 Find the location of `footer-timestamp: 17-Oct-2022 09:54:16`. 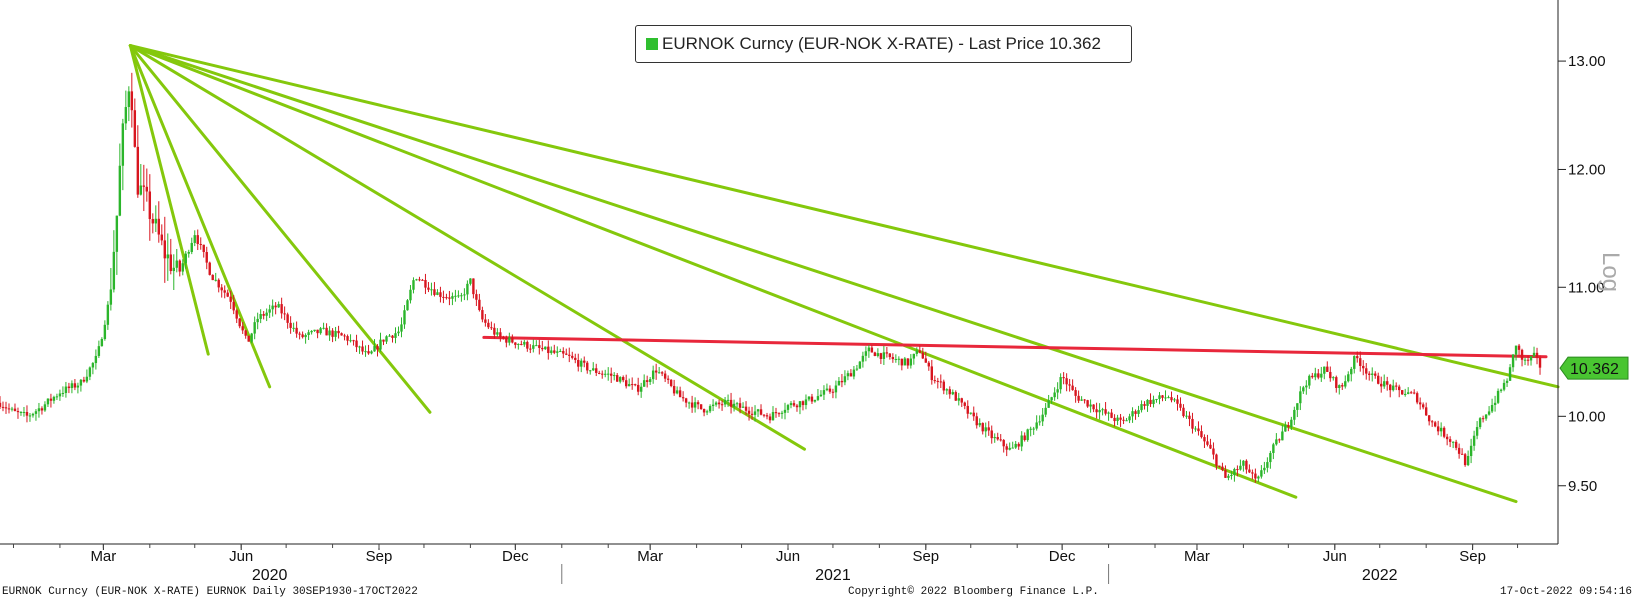

footer-timestamp: 17-Oct-2022 09:54:16 is located at coordinates (1565, 592).